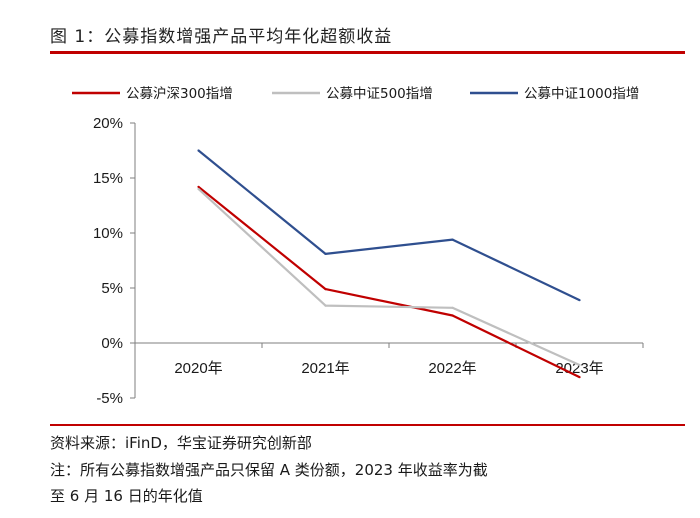 The image size is (700, 518). Describe the element at coordinates (108, 123) in the screenshot. I see `y-tick-label: 20%` at that location.